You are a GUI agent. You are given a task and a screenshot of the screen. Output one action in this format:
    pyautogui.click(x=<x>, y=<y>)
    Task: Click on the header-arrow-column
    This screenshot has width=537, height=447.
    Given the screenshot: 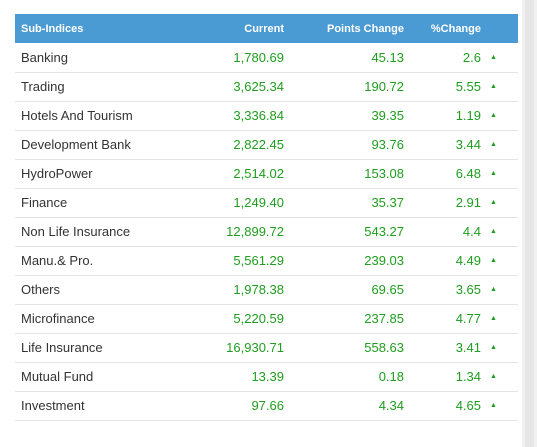 What is the action you would take?
    pyautogui.click(x=499, y=28)
    